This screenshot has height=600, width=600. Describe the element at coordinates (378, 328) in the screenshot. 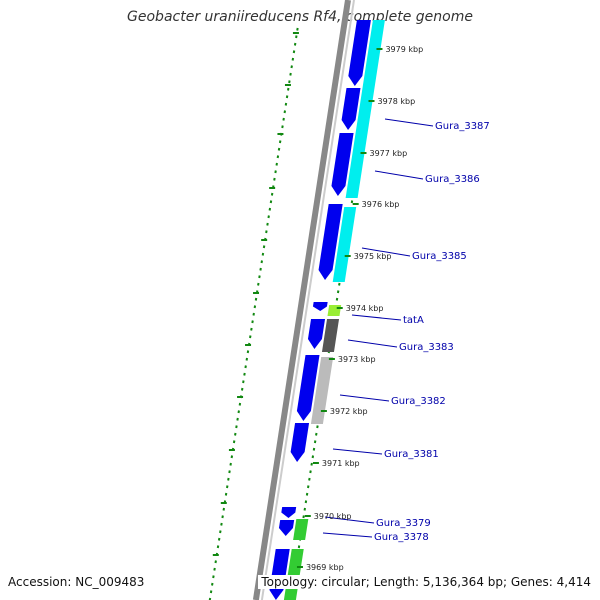

I see `gene-leader-lines` at that location.